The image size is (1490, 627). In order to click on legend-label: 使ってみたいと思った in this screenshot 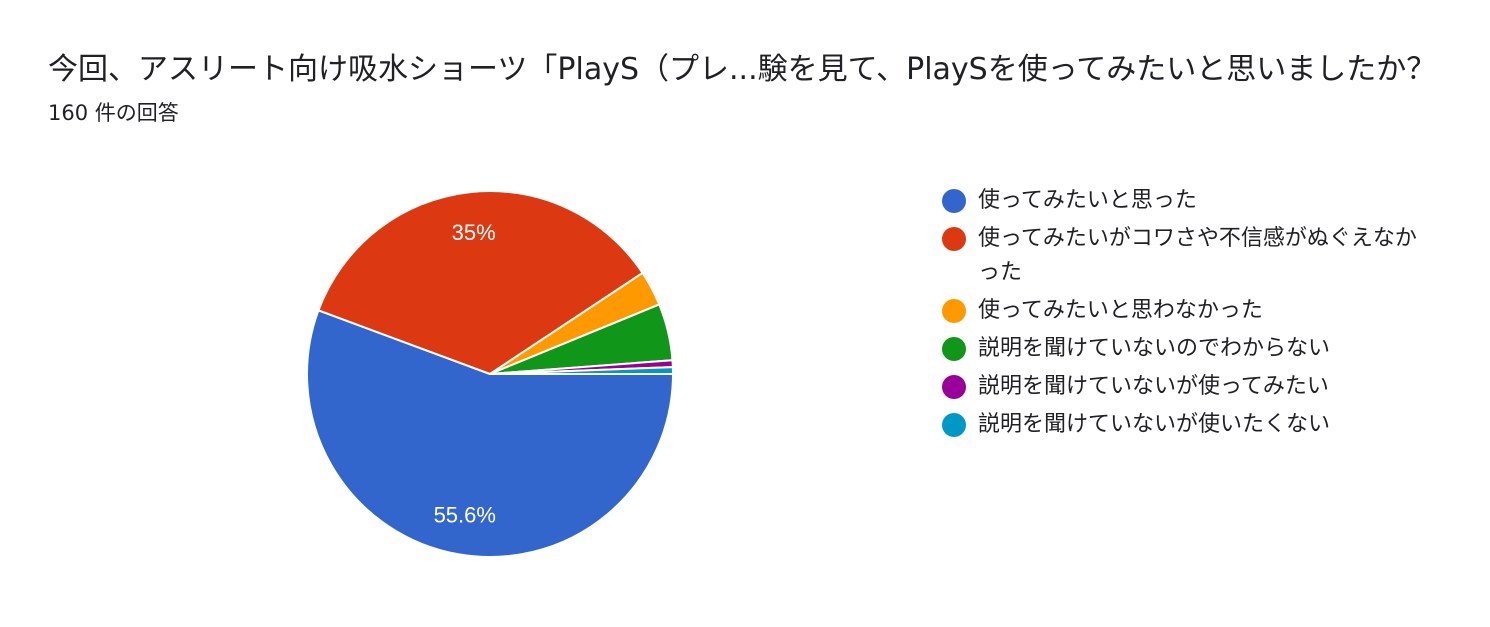, I will do `click(1087, 200)`.